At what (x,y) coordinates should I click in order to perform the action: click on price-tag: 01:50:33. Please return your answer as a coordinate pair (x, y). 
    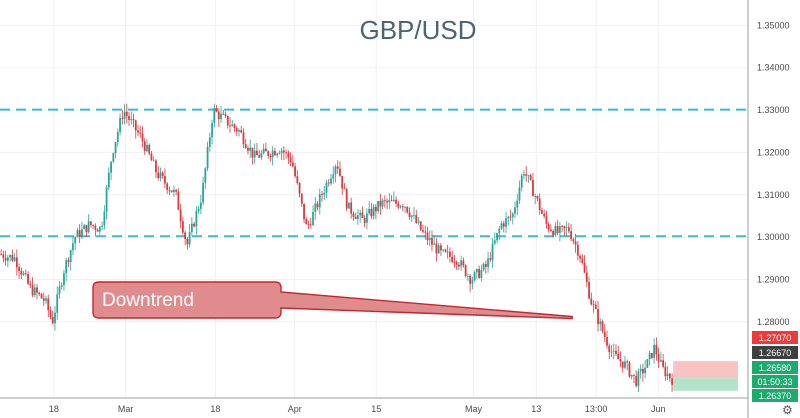
    Looking at the image, I should click on (775, 381).